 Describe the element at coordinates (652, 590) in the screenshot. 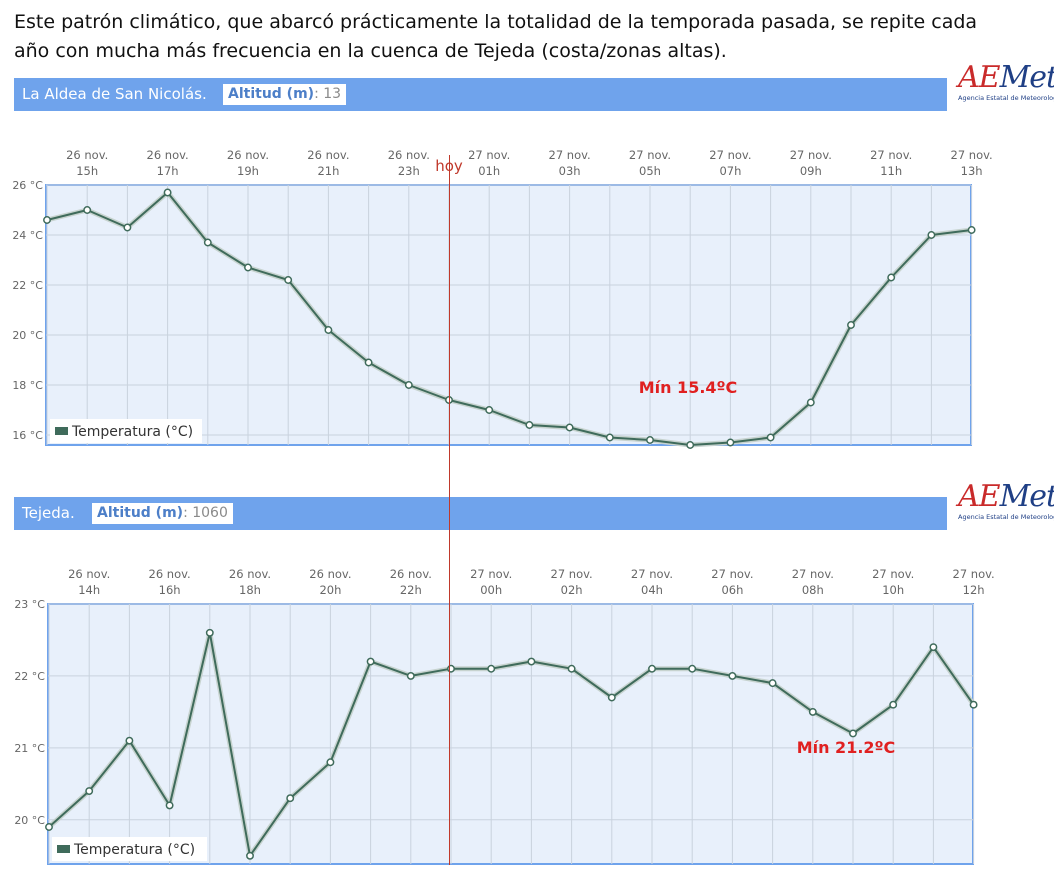

I see `x-tick-hour: 04h` at that location.